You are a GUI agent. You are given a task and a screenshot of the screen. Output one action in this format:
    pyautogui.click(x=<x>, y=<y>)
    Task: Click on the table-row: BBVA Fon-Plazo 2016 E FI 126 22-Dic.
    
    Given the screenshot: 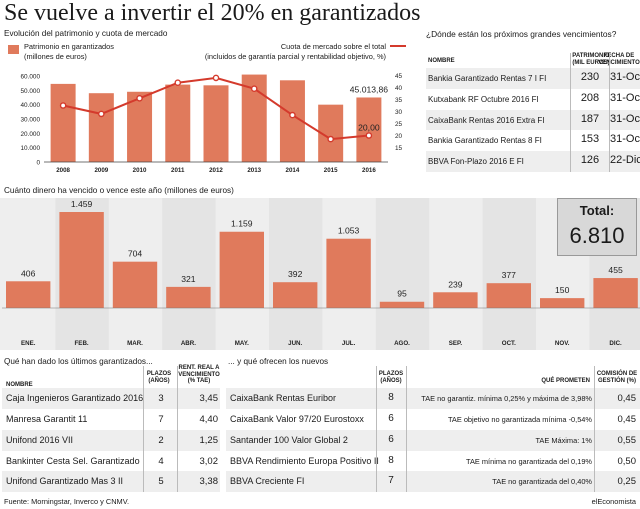 What is the action you would take?
    pyautogui.click(x=533, y=161)
    